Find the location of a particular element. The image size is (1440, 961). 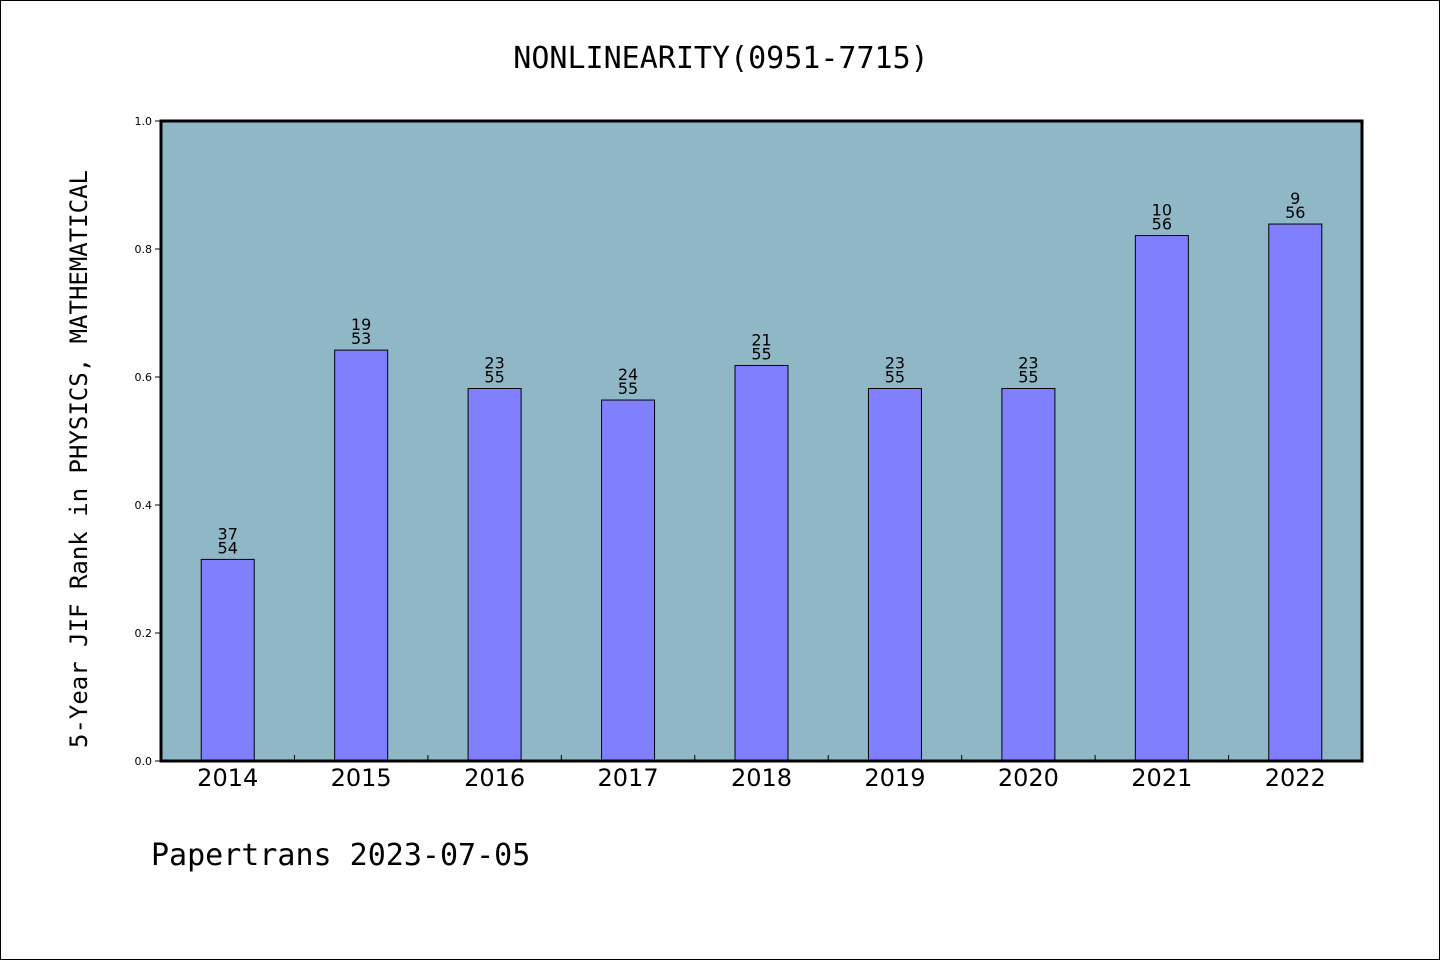

x-axis: 2014 2015 2016 2017 2018 2019 2020 2021 2022 is located at coordinates (761, 773).